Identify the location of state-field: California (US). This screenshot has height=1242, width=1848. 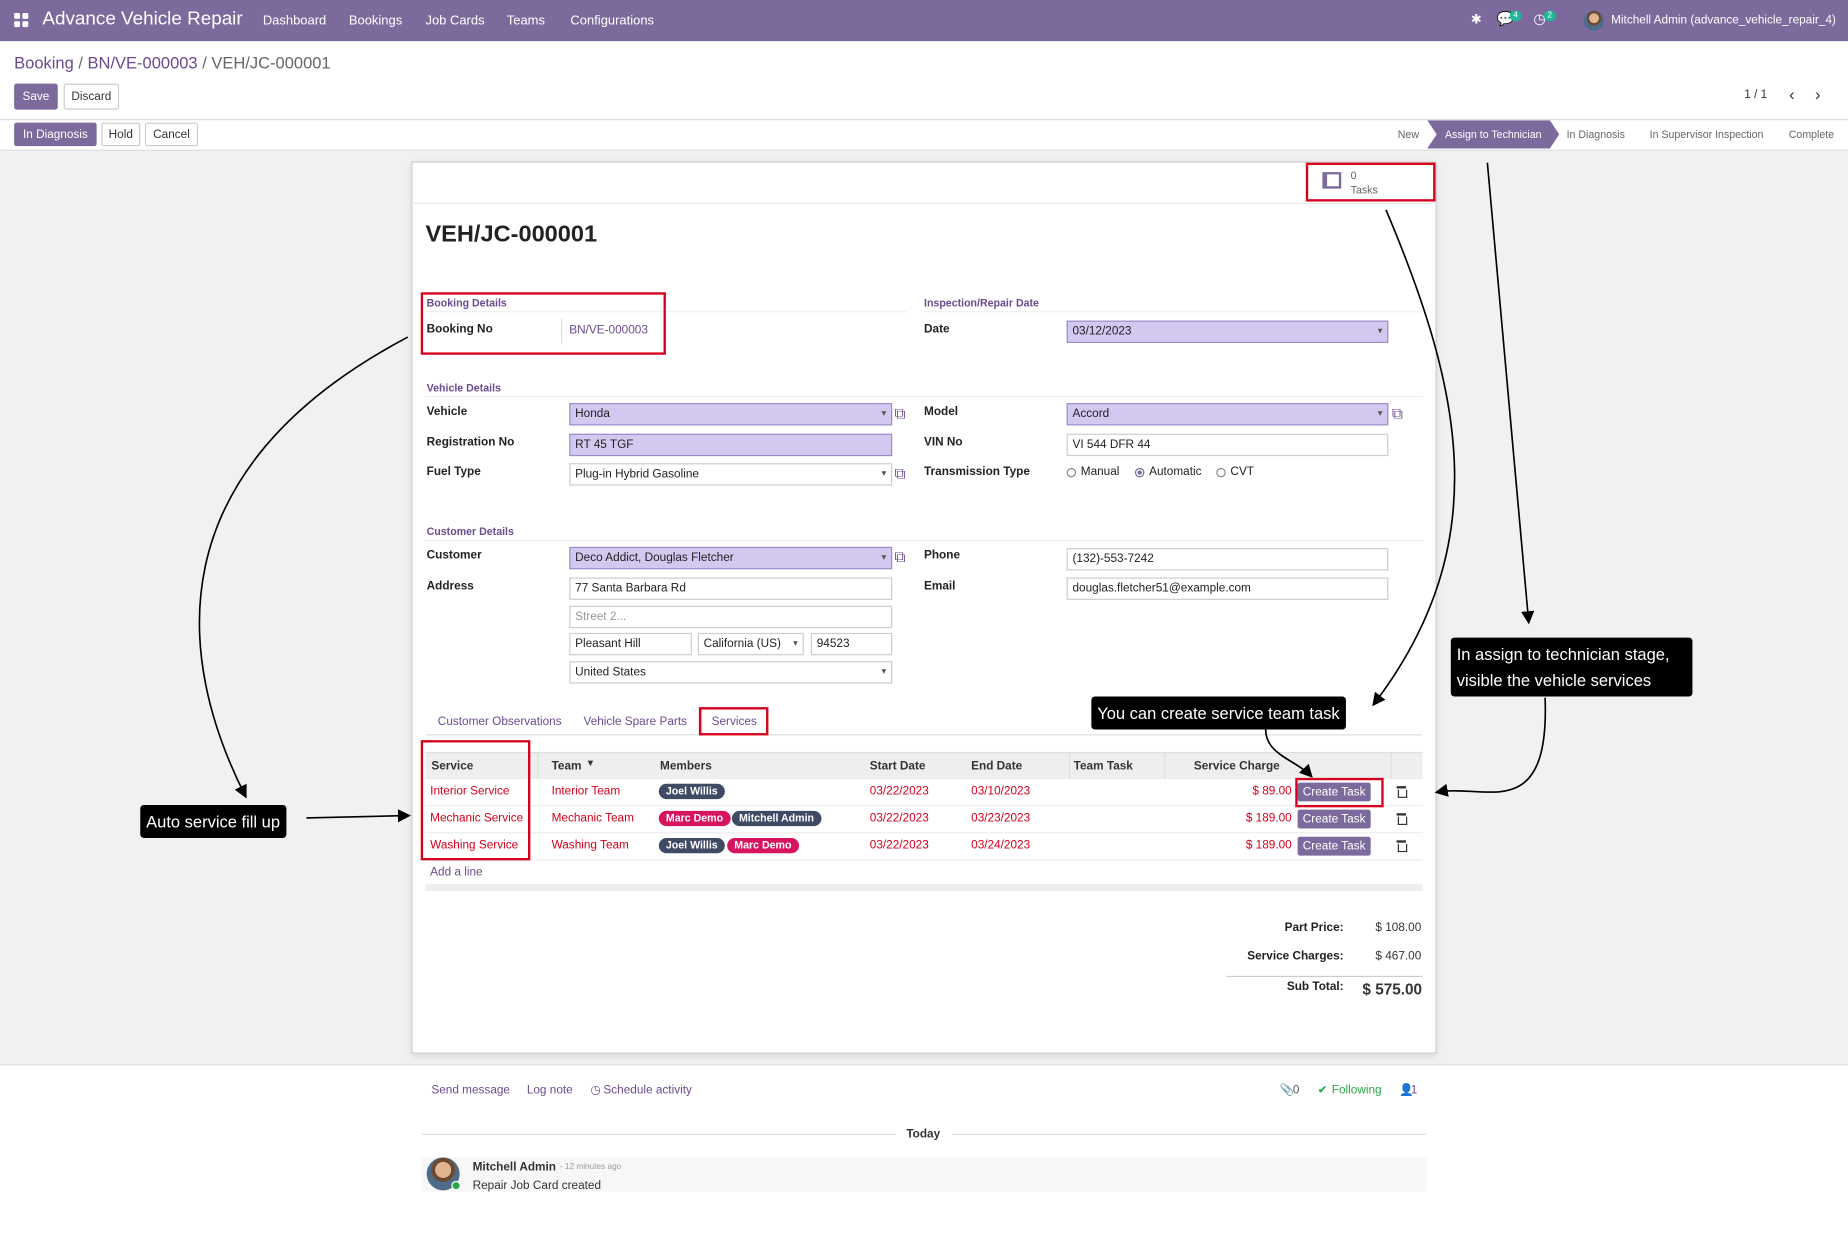
(750, 644).